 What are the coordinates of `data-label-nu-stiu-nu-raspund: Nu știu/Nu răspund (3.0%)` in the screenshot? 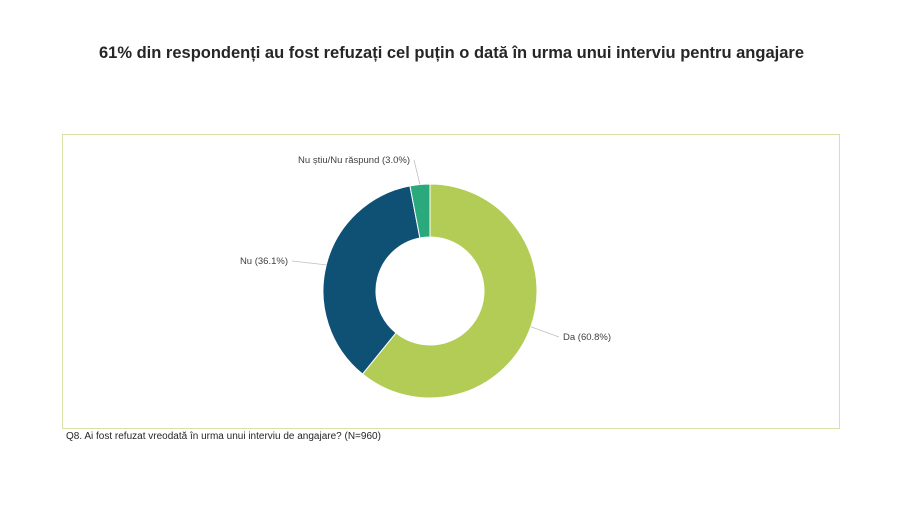 It's located at (354, 160).